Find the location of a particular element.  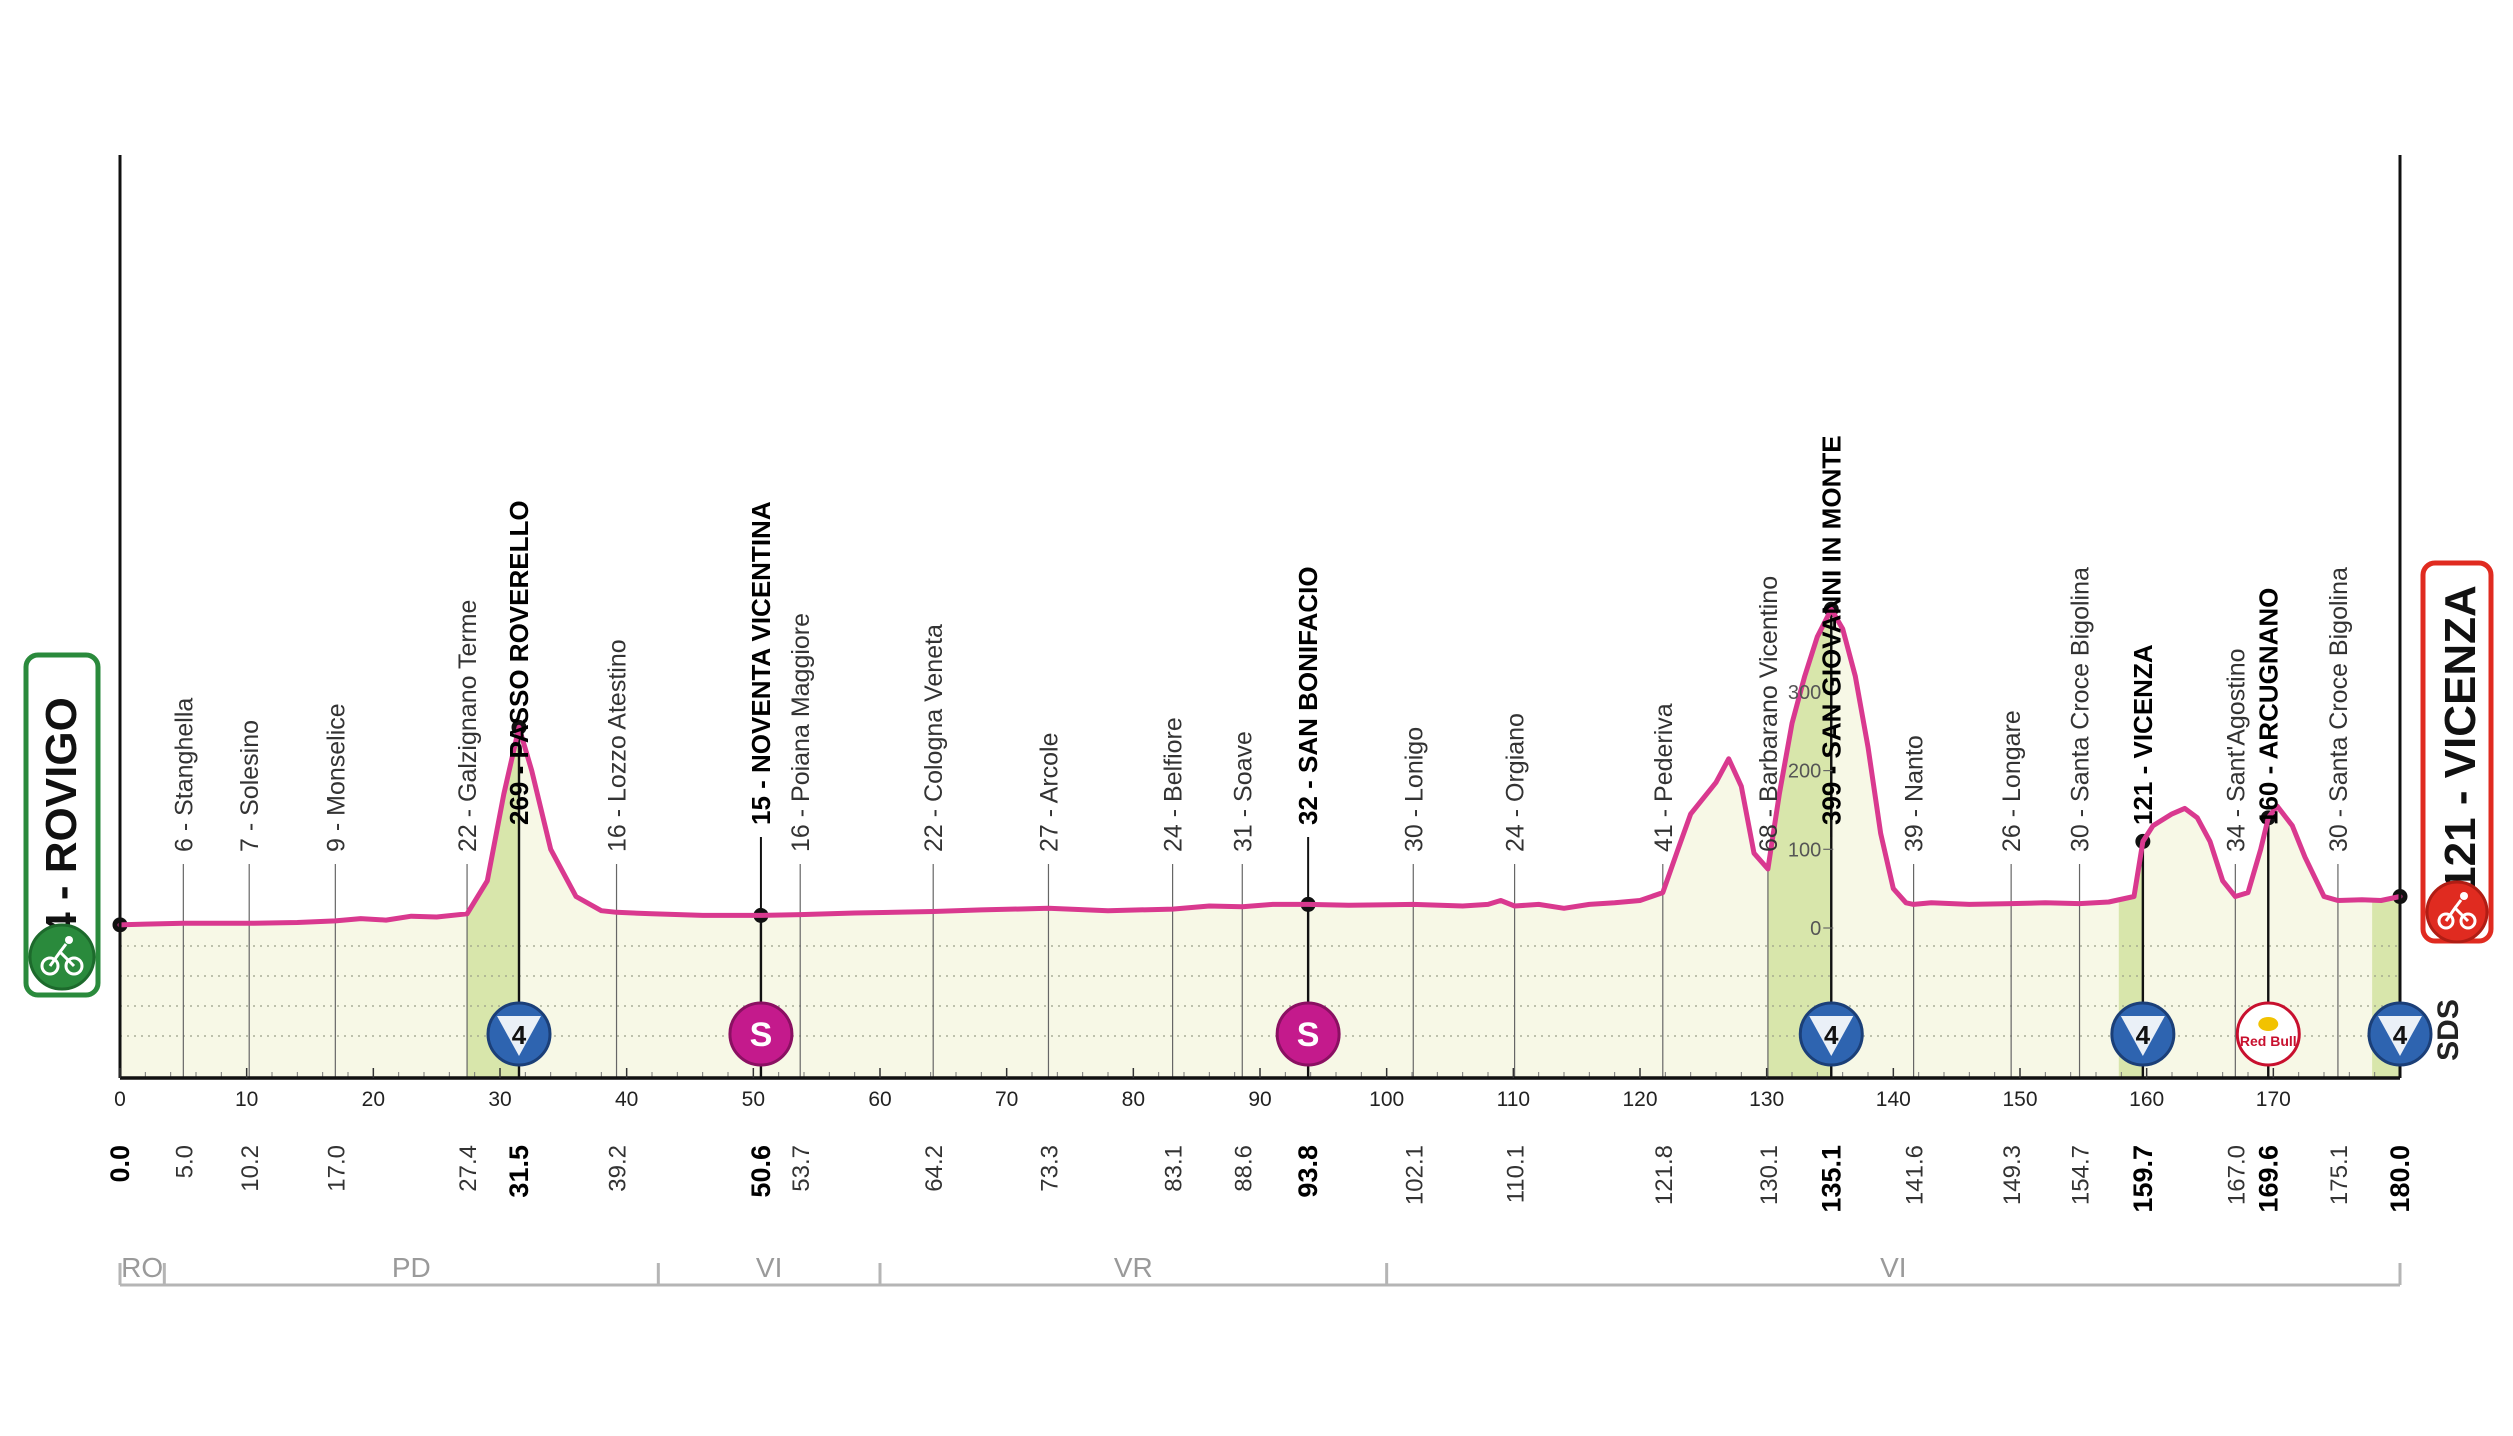

waypoint-label: 399 - SAN GIOVANNI IN MONTE is located at coordinates (1831, 630).